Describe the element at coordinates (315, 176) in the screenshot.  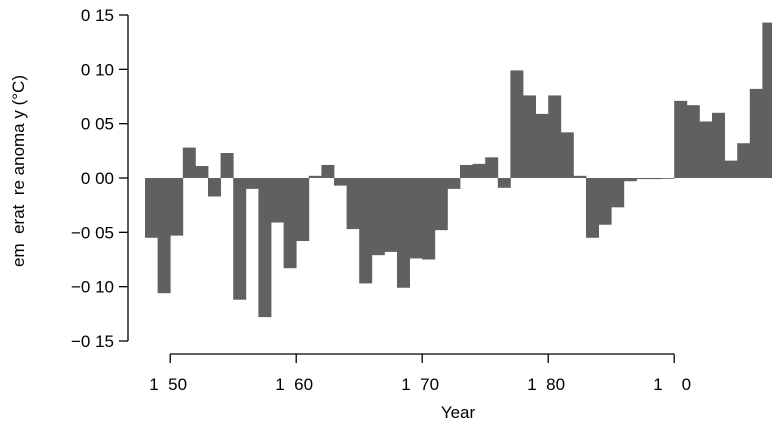
I see `bar-1961` at that location.